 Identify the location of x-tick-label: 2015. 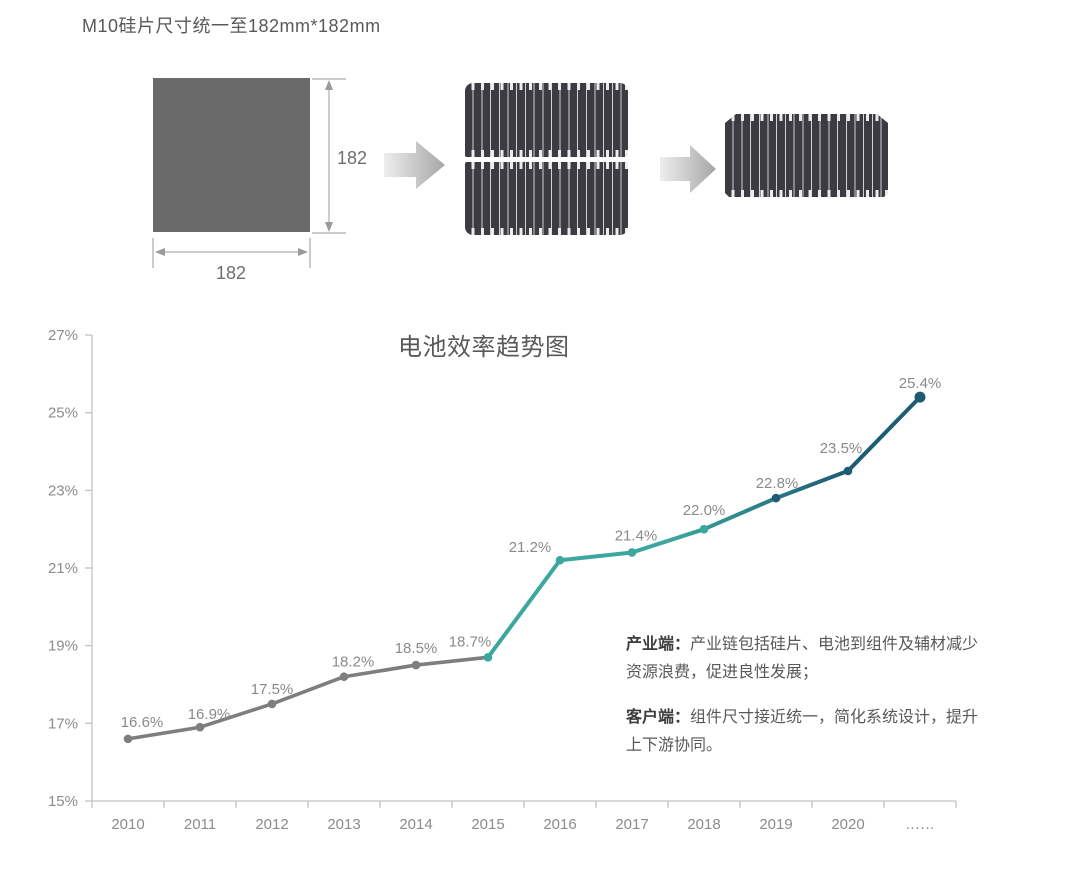
(487, 824).